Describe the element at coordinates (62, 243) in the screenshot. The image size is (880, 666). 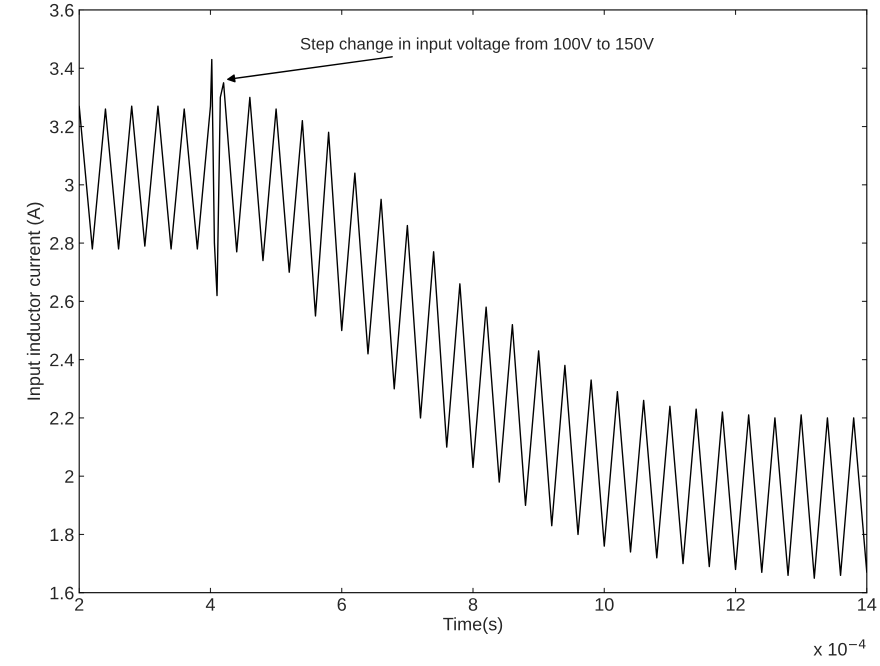
I see `y-tick-label: 2.8` at that location.